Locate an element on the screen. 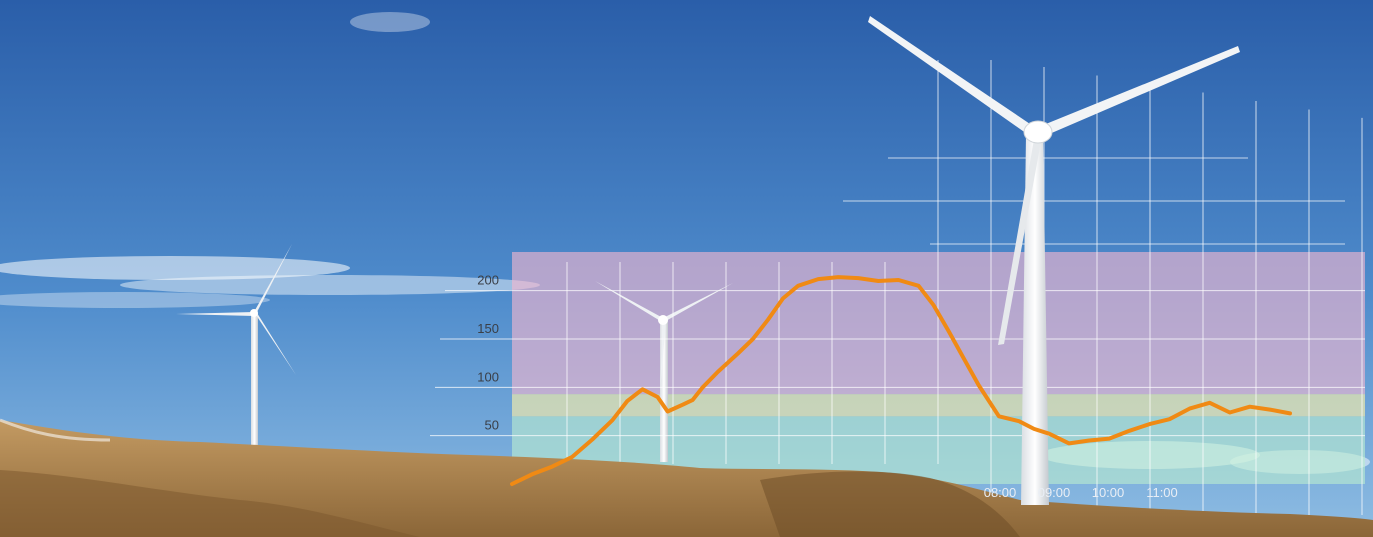 This screenshot has height=537, width=1373. x-tick-label: 10:00 is located at coordinates (1108, 492).